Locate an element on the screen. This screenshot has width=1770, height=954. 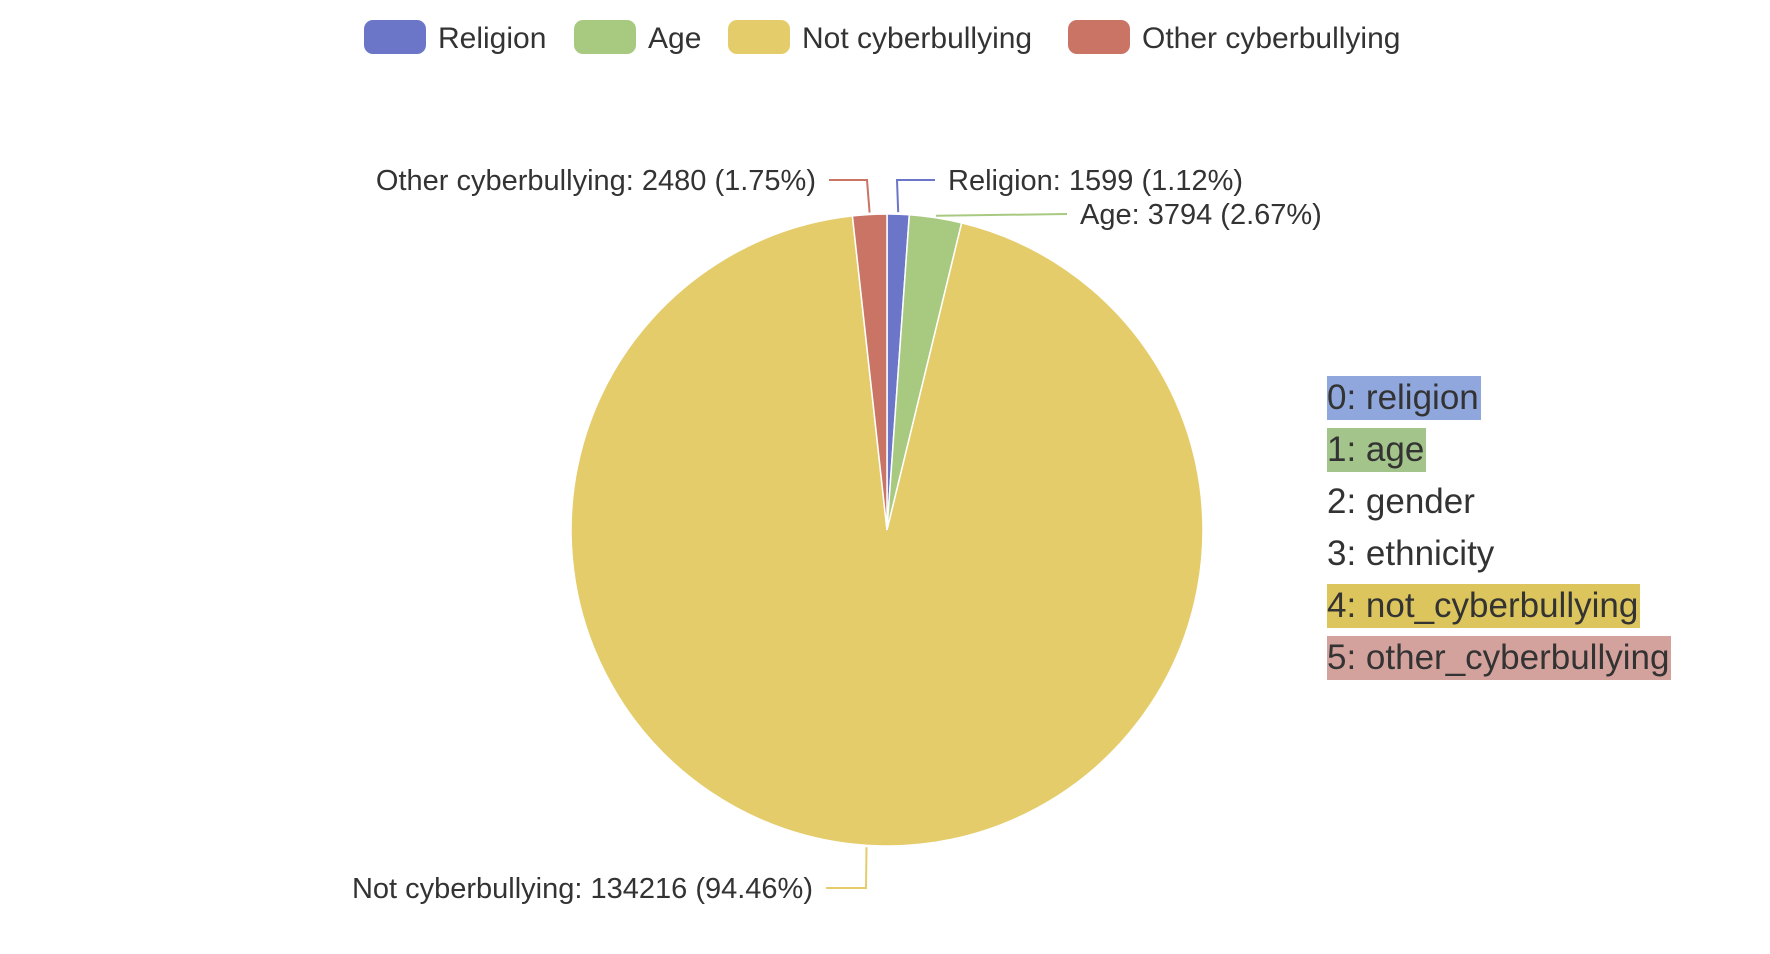
pie-slice-other-cyberbullying is located at coordinates (869, 372).